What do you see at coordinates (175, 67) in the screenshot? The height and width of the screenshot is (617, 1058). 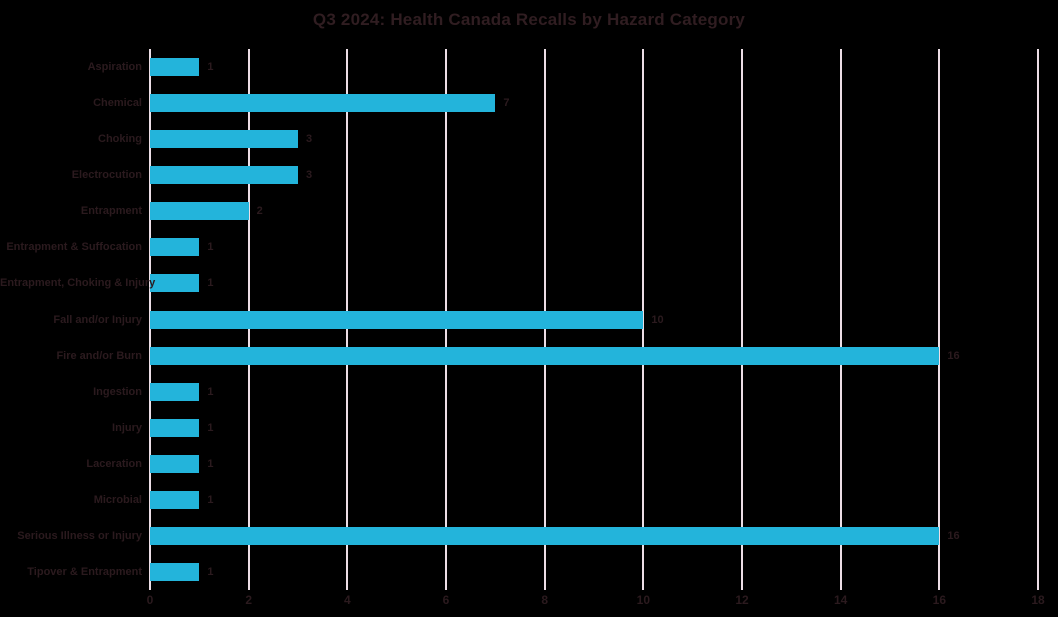 I see `bar-aspiration` at bounding box center [175, 67].